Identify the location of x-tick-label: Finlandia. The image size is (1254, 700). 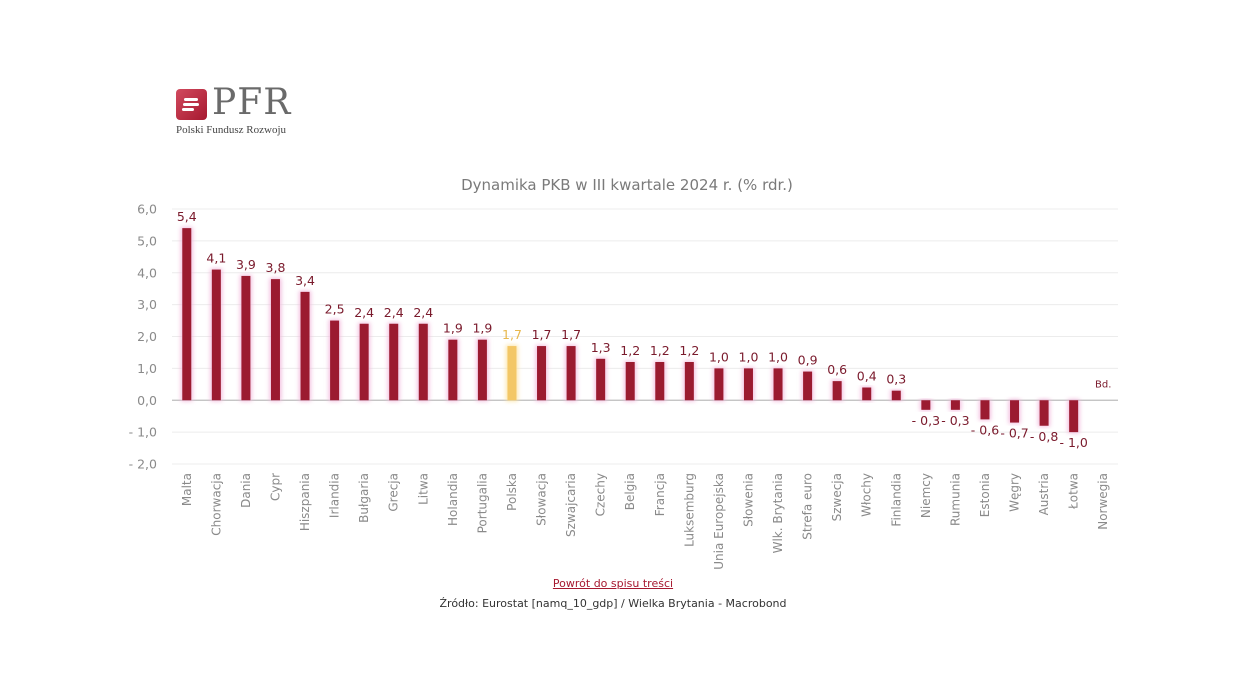
(896, 500).